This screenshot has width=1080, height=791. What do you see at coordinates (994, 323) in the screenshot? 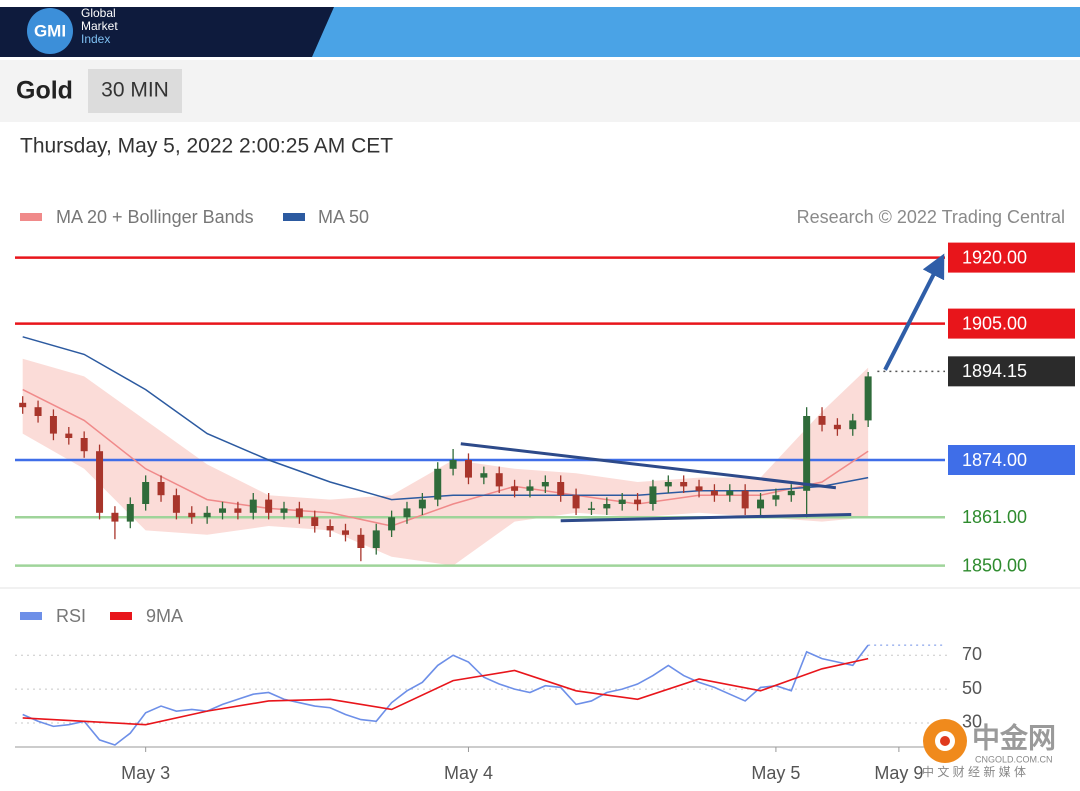
I see `level-label: 1905.00` at bounding box center [994, 323].